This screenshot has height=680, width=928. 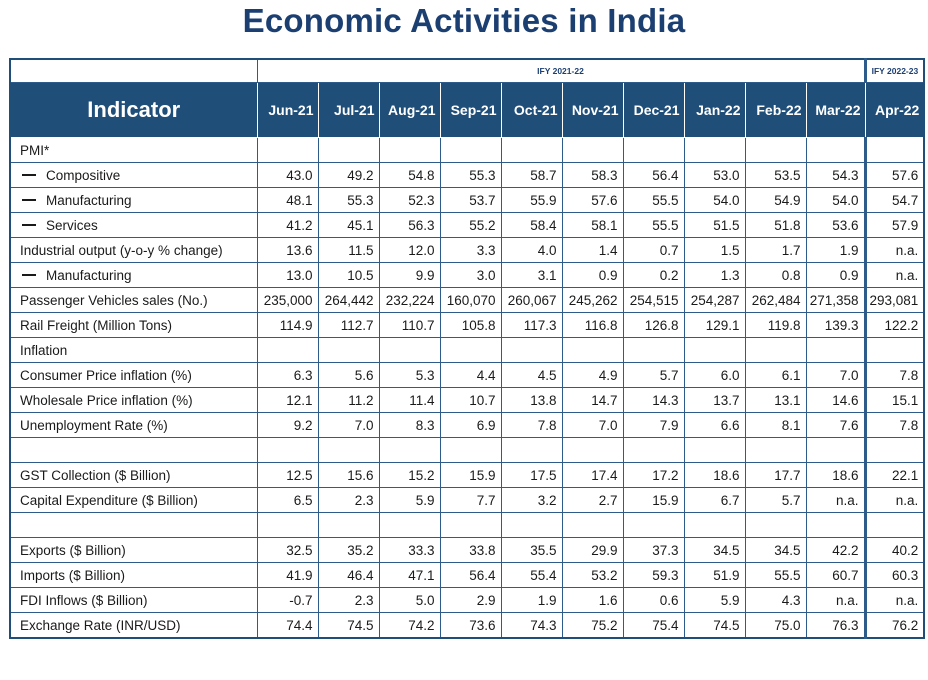 What do you see at coordinates (133, 425) in the screenshot?
I see `row-label: Unemployment Rate (%)` at bounding box center [133, 425].